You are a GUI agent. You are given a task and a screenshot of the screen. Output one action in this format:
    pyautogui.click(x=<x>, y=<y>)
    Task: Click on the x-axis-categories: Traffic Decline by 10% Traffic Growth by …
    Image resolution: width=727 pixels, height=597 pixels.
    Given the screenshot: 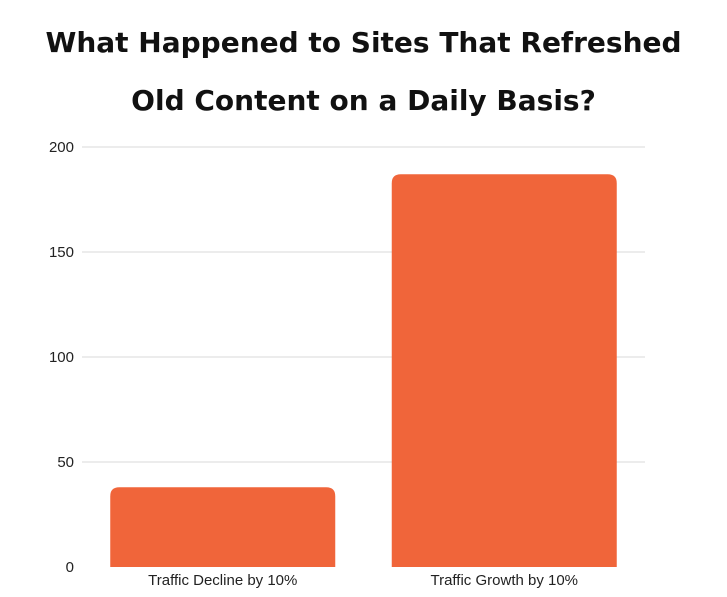 What is the action you would take?
    pyautogui.click(x=363, y=580)
    